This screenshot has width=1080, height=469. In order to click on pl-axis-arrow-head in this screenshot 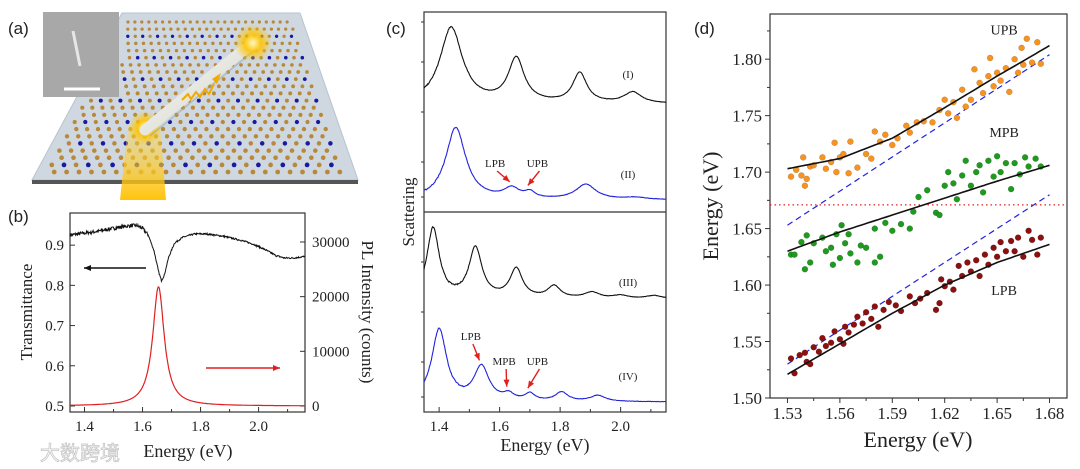, I will do `click(276, 368)`.